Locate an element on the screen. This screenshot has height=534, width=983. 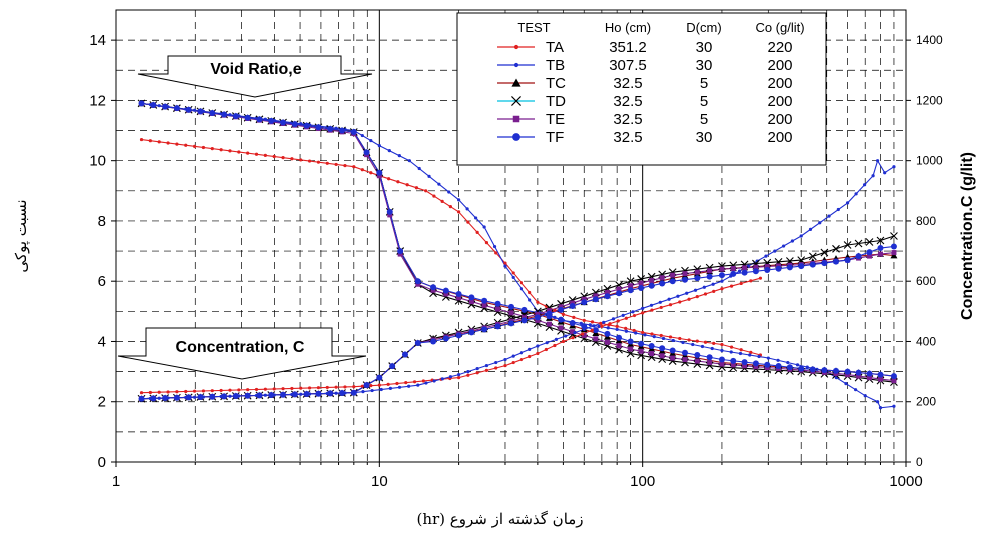
y2-axis-title: Concentration.C (g/lit) is located at coordinates (967, 236).